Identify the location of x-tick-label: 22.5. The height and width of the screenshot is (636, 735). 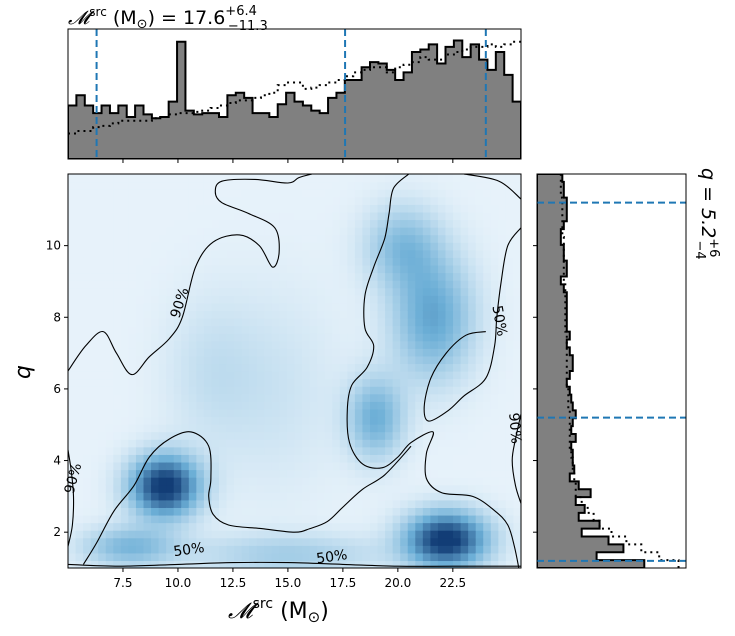
(452, 583).